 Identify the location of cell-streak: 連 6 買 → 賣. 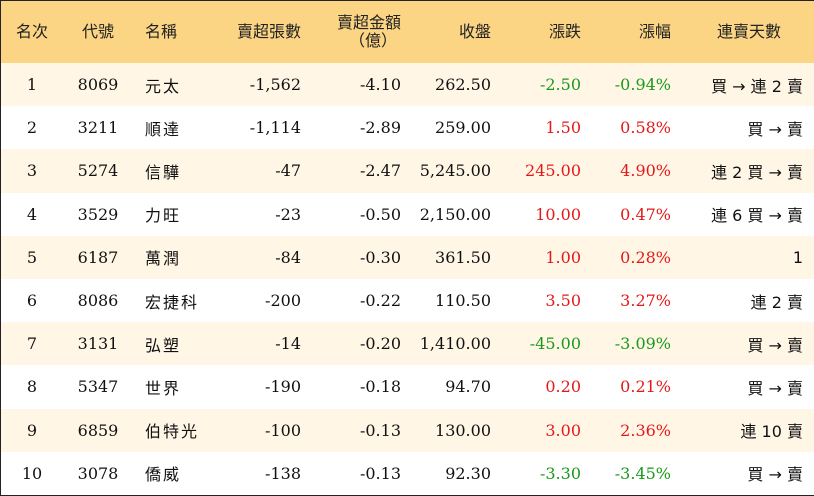
(757, 216).